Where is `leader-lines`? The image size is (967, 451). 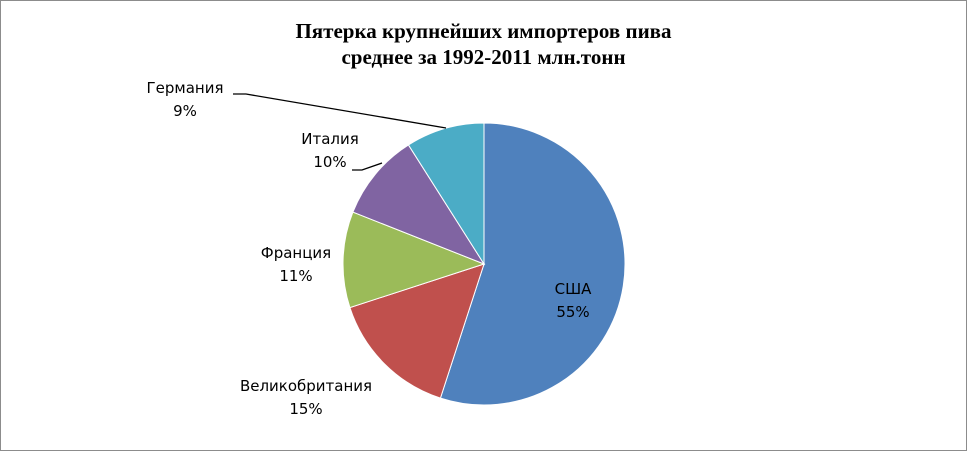 leader-lines is located at coordinates (340, 132).